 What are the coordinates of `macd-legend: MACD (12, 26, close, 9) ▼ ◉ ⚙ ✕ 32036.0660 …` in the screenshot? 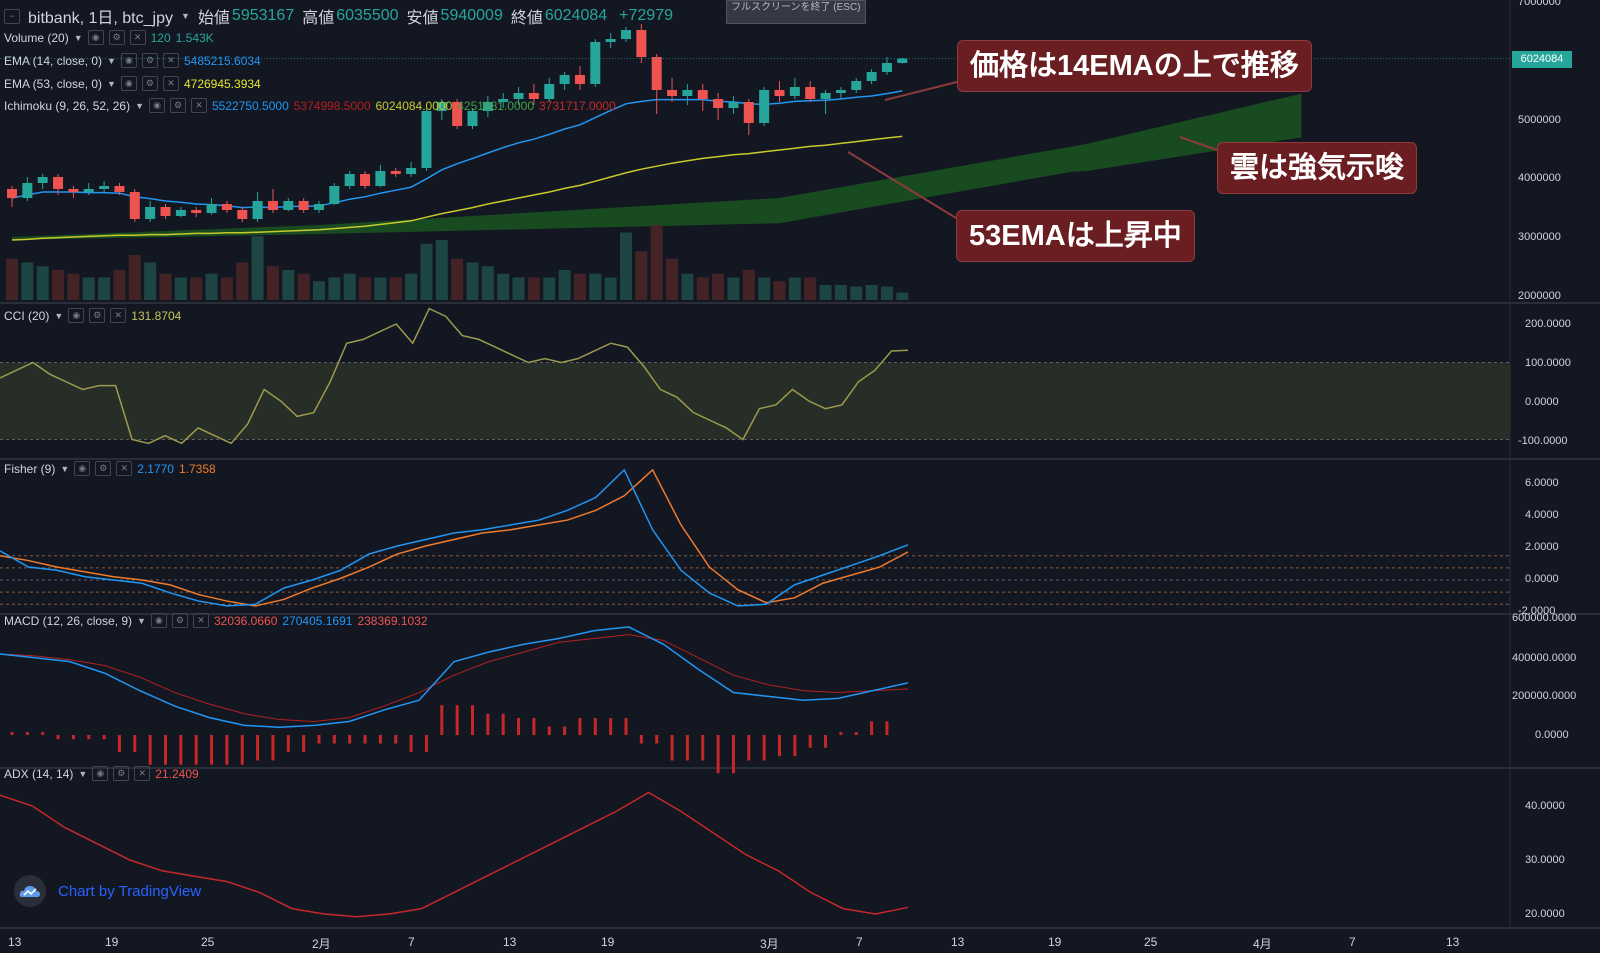 It's located at (216, 620).